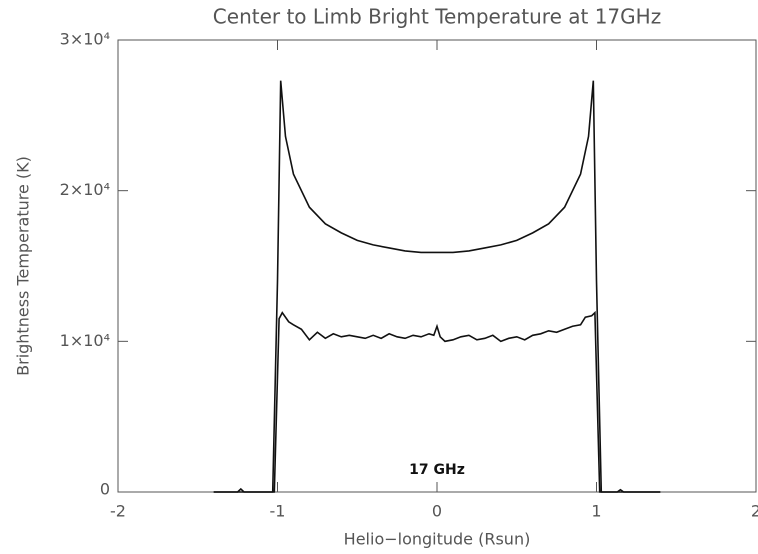  Describe the element at coordinates (278, 511) in the screenshot. I see `x-tick-label: -1` at that location.